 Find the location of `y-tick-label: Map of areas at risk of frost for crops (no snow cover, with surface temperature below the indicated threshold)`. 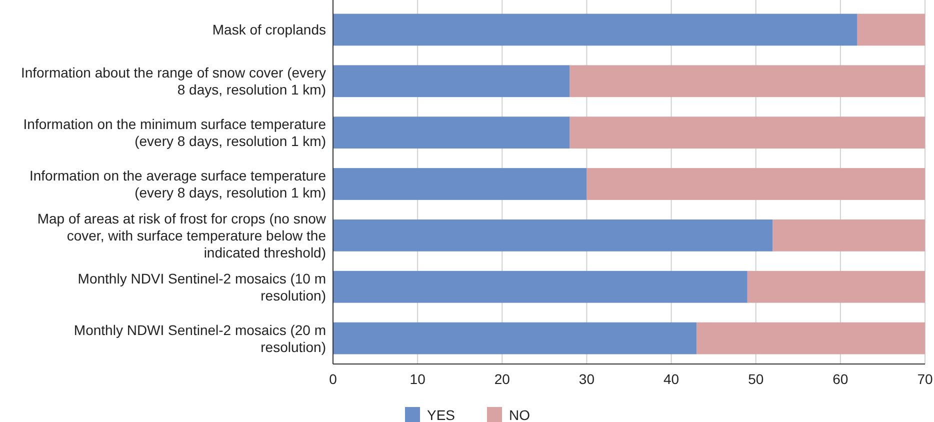

y-tick-label: Map of areas at risk of frost for crops (no snow cover, with surface temperature below the indicated threshold) is located at coordinates (182, 235).